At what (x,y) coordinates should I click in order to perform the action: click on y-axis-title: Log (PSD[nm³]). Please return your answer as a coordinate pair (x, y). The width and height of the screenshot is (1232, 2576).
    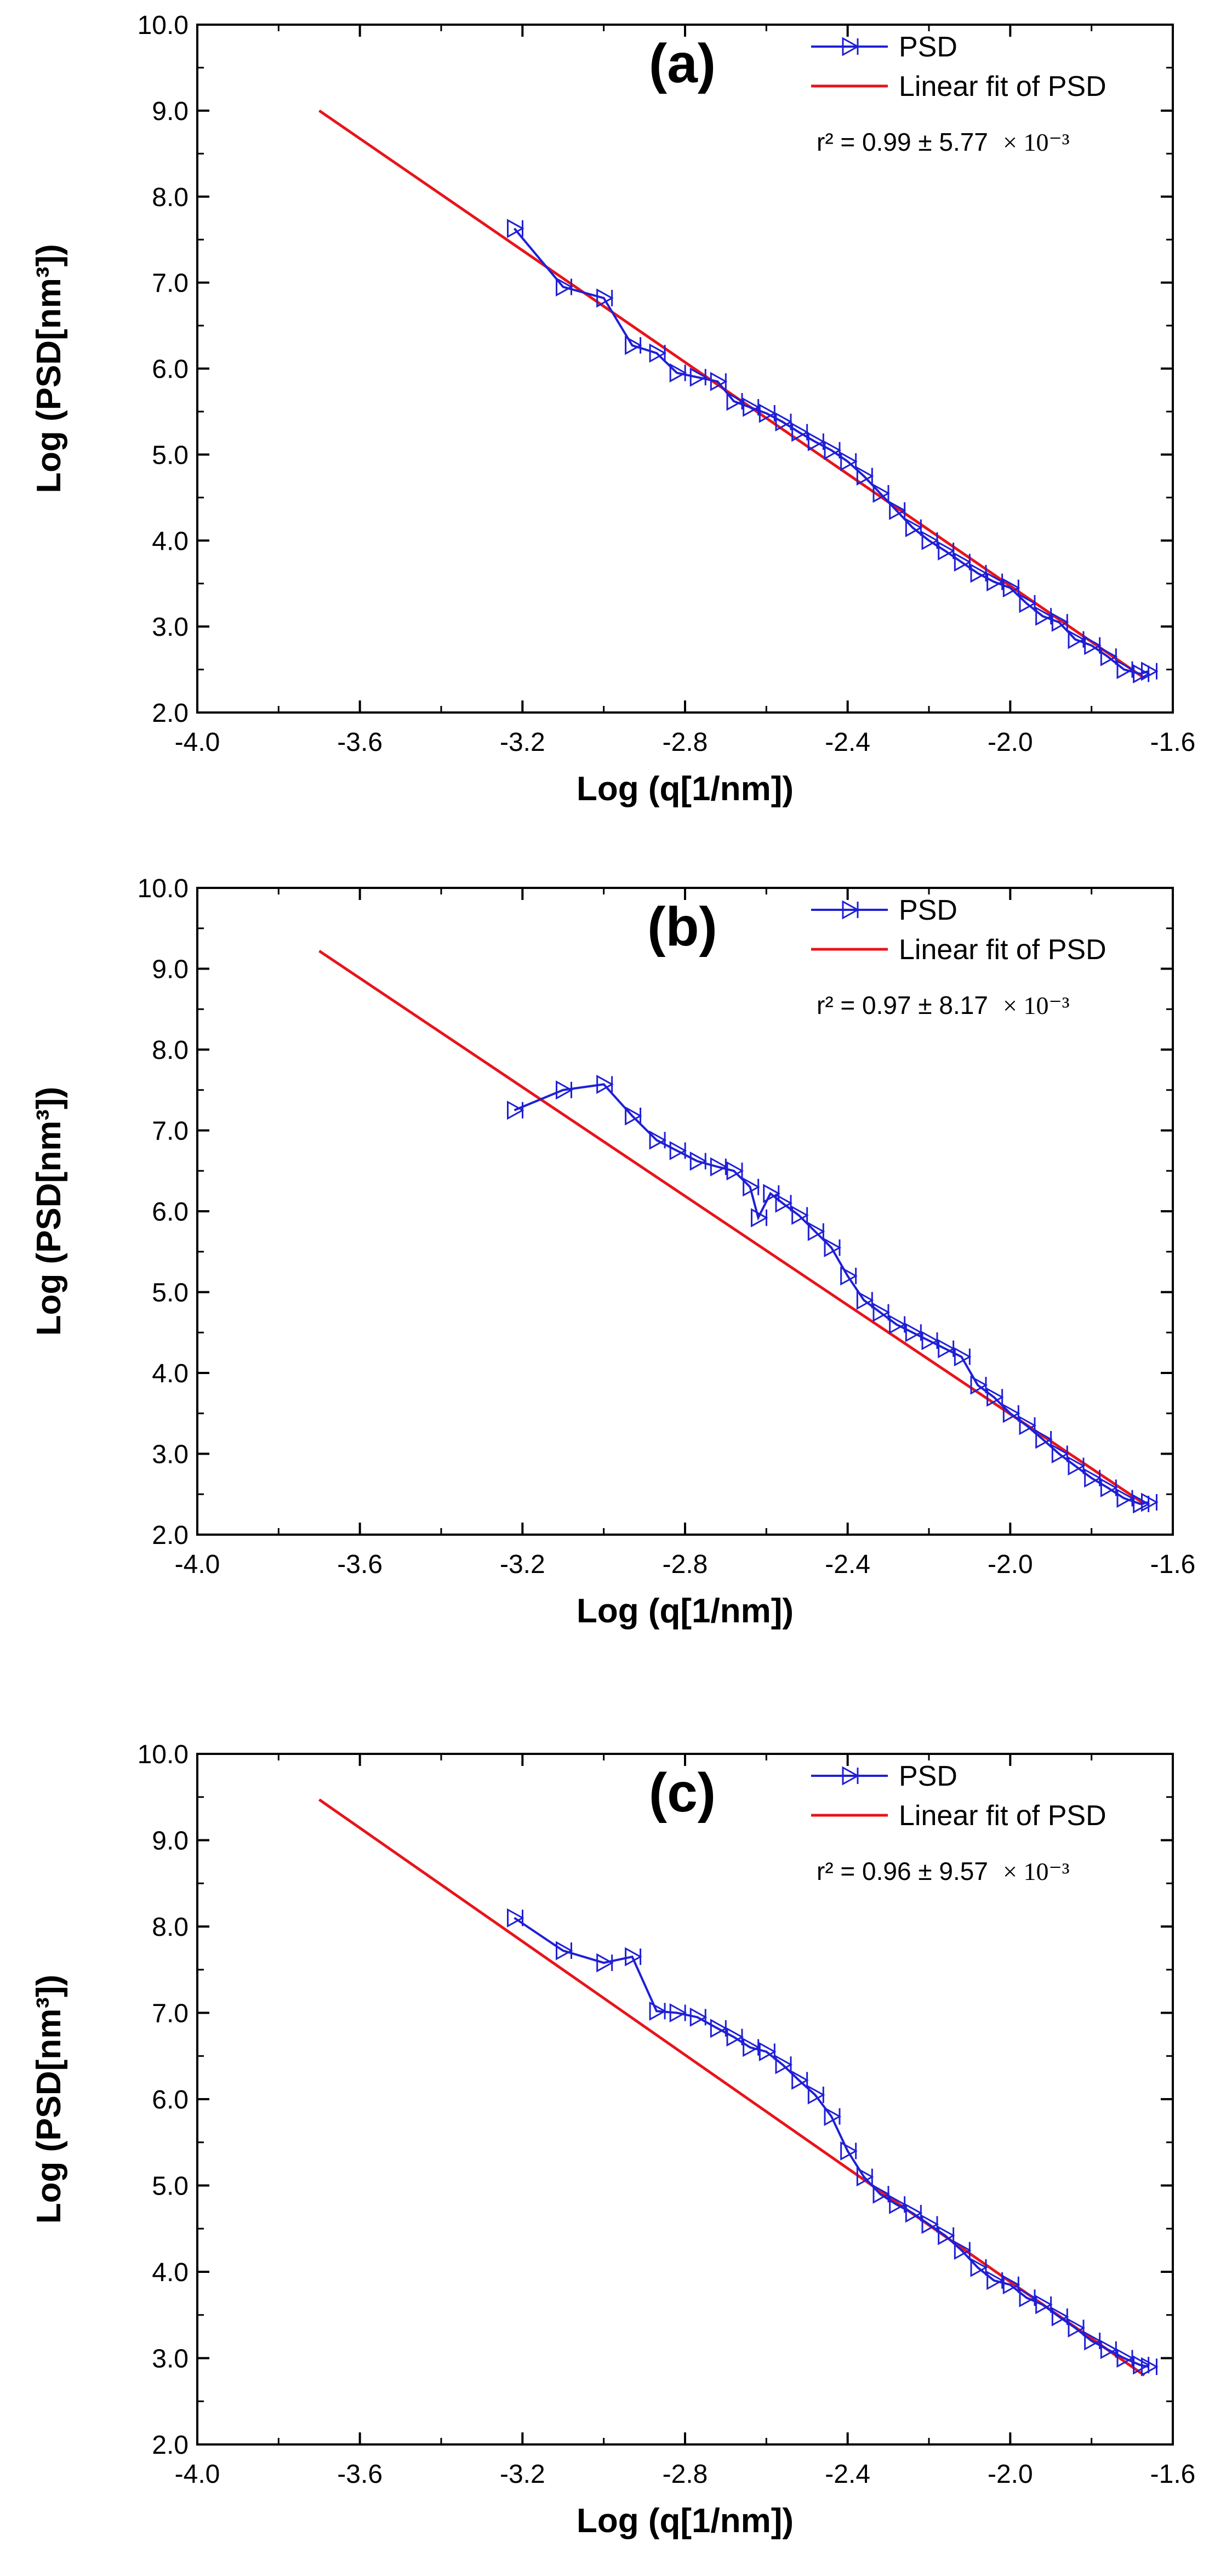
    Looking at the image, I should click on (49, 2099).